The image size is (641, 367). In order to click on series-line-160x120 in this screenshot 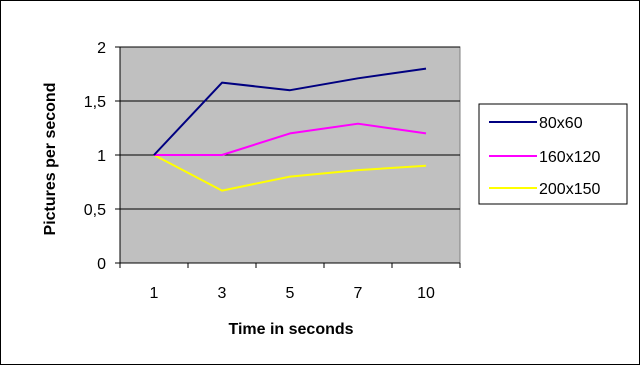, I will do `click(290, 139)`.